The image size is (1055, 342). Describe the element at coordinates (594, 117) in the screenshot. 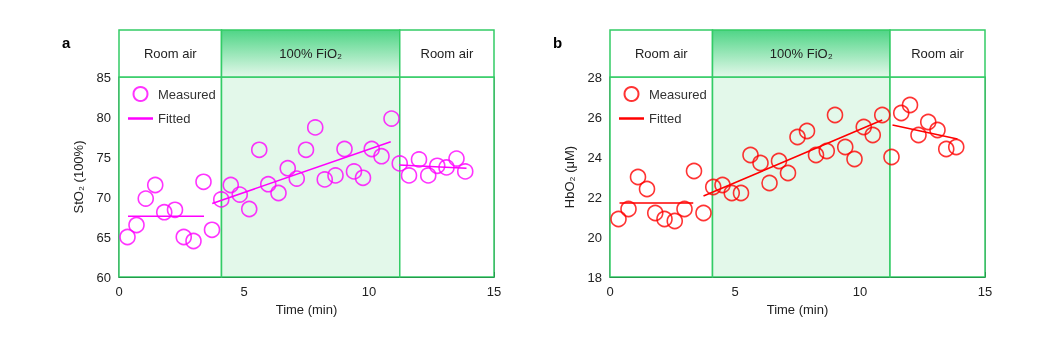

I see `y-tick-label: 26` at that location.